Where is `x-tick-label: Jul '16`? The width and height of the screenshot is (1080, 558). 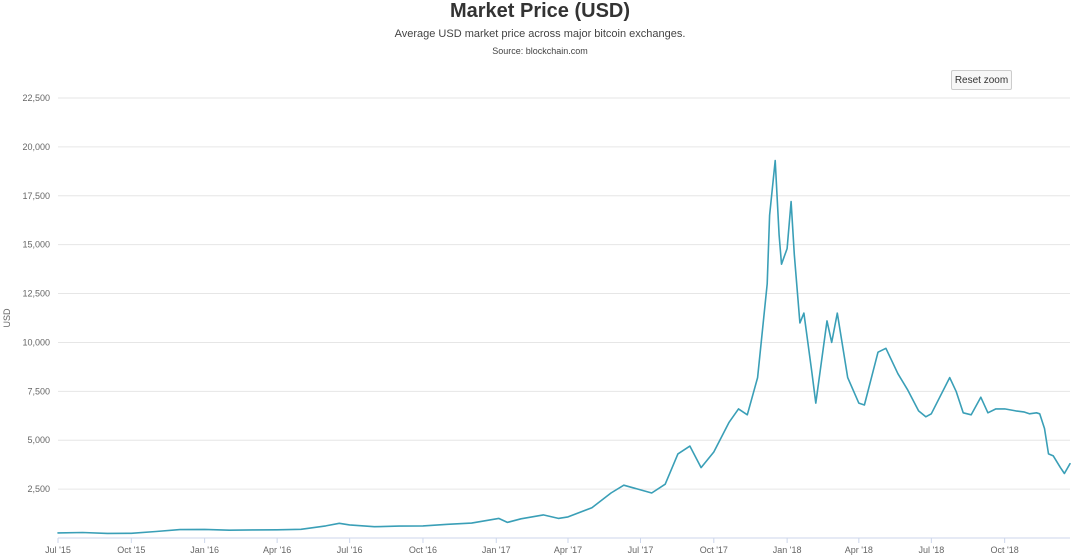
x-tick-label: Jul '16 is located at coordinates (350, 550).